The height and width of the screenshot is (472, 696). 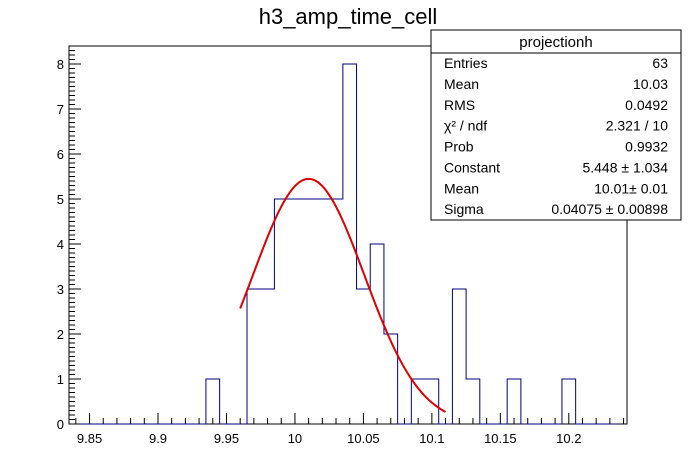 I want to click on stats-row-label: χ² / ndf, so click(x=465, y=126).